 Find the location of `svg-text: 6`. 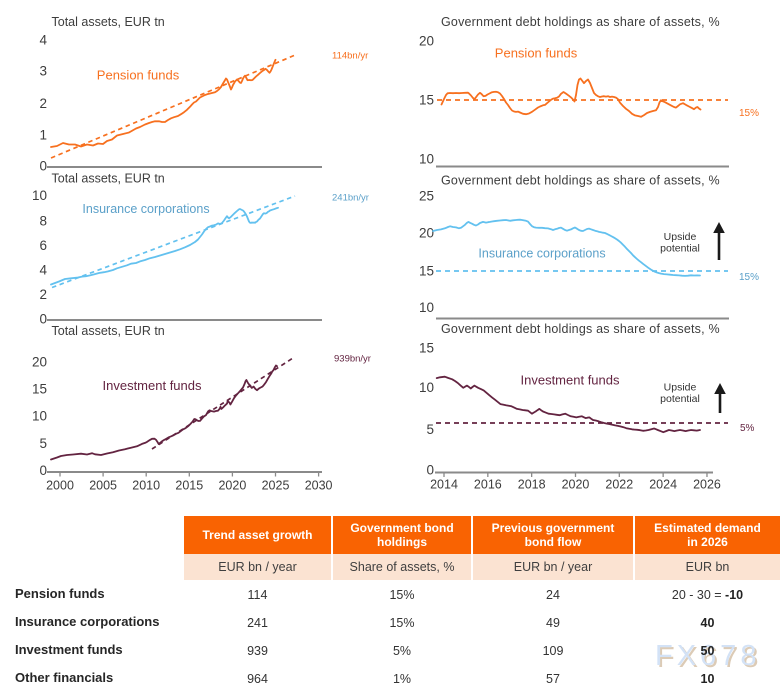

svg-text: 6 is located at coordinates (43, 245).